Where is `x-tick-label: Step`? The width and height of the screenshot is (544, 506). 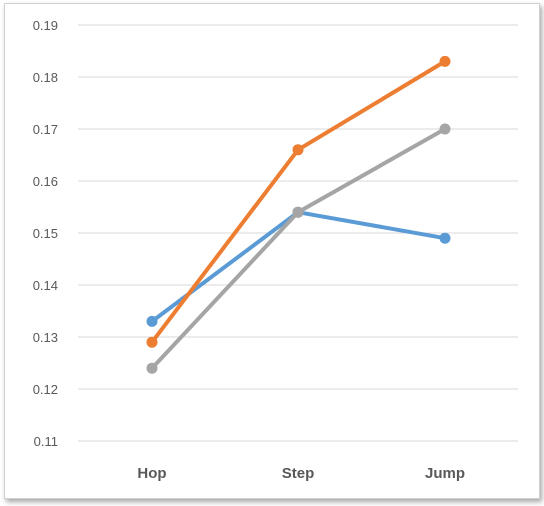 x-tick-label: Step is located at coordinates (298, 473).